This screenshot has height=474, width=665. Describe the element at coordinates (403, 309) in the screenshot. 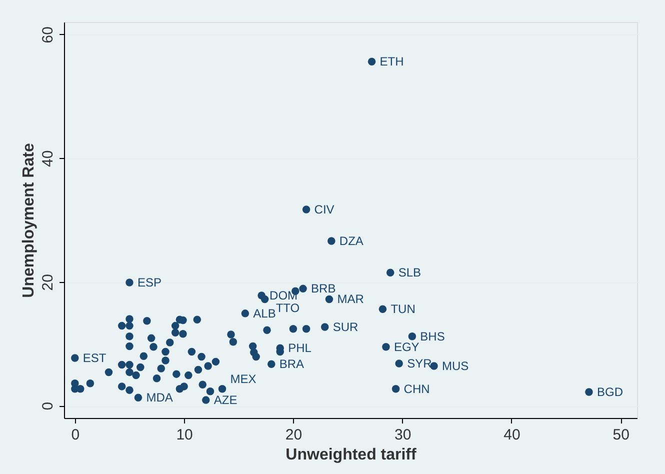

I see `annotation: TUN` at that location.